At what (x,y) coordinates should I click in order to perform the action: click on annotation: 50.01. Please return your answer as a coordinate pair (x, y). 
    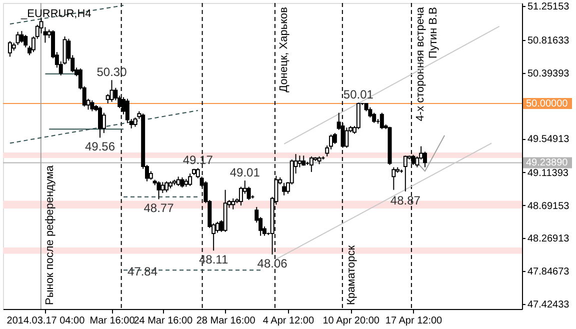
    Looking at the image, I should click on (358, 95).